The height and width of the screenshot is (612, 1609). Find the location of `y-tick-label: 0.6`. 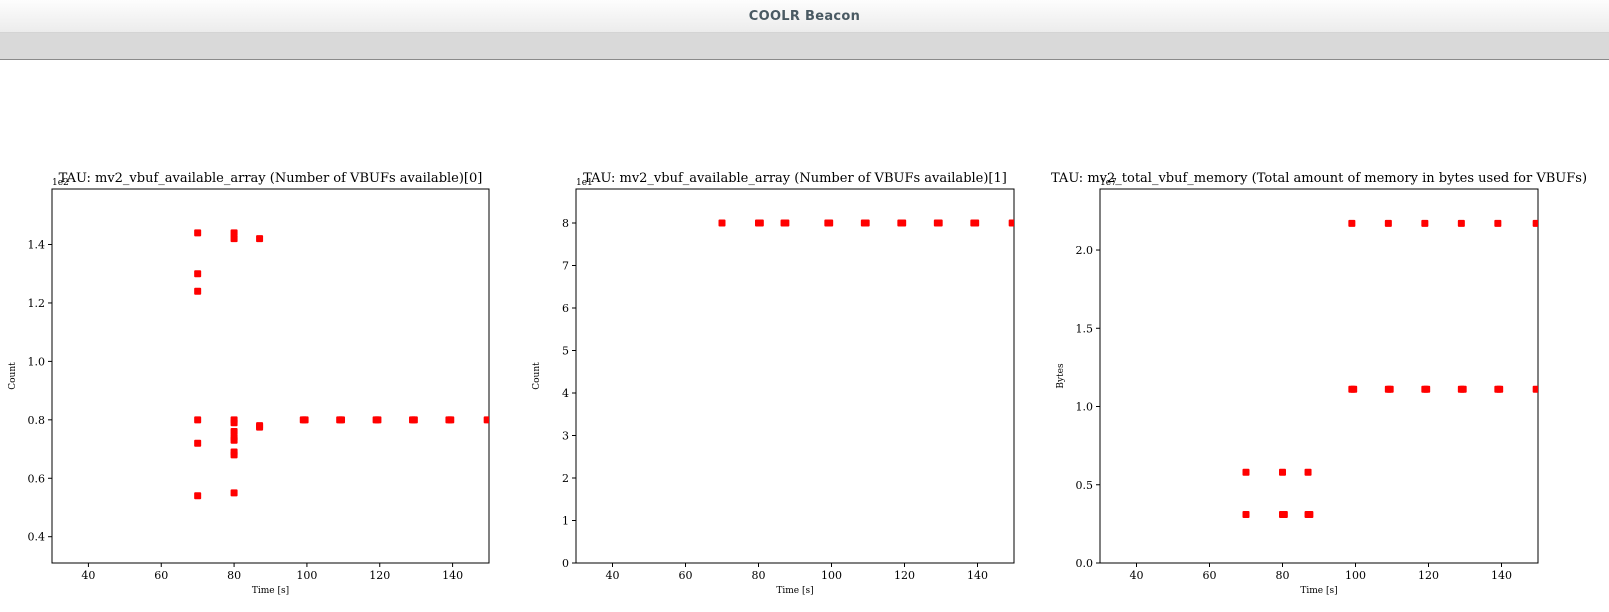

y-tick-label: 0.6 is located at coordinates (37, 478).